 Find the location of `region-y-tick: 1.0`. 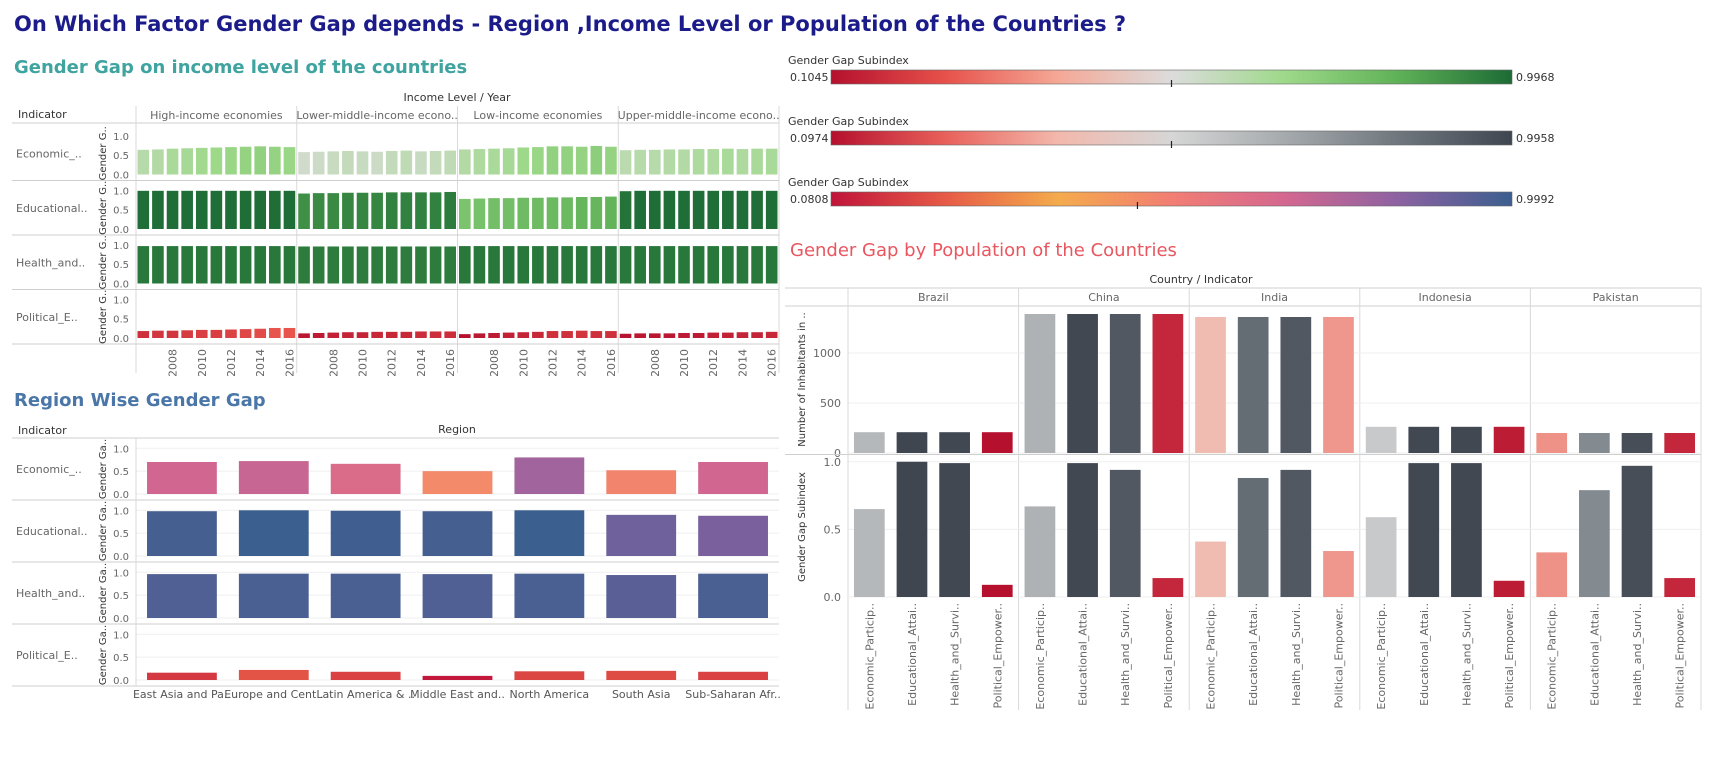

region-y-tick: 1.0 is located at coordinates (121, 511).